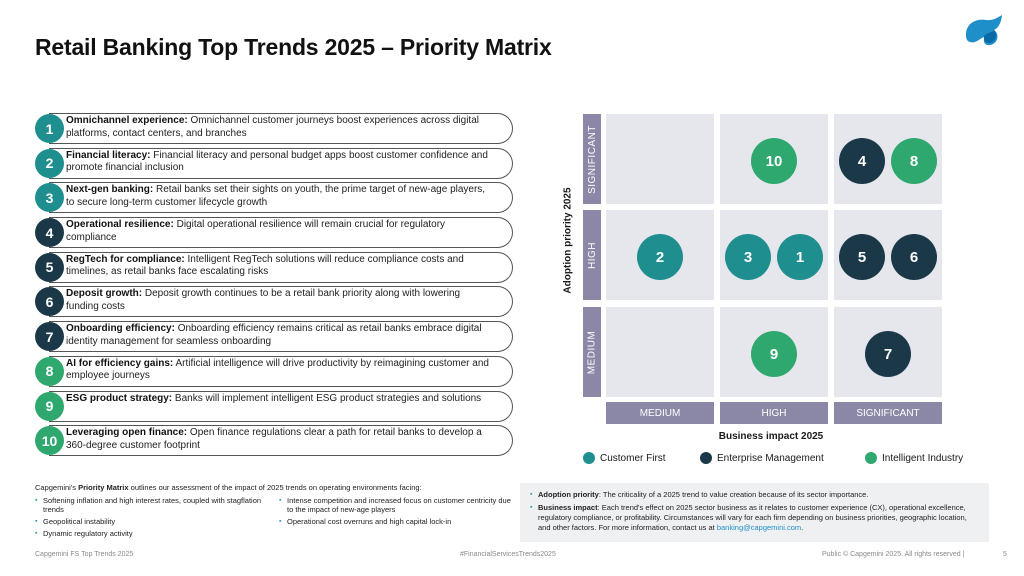  Describe the element at coordinates (660, 257) in the screenshot. I see `trend-bubble: 2` at that location.